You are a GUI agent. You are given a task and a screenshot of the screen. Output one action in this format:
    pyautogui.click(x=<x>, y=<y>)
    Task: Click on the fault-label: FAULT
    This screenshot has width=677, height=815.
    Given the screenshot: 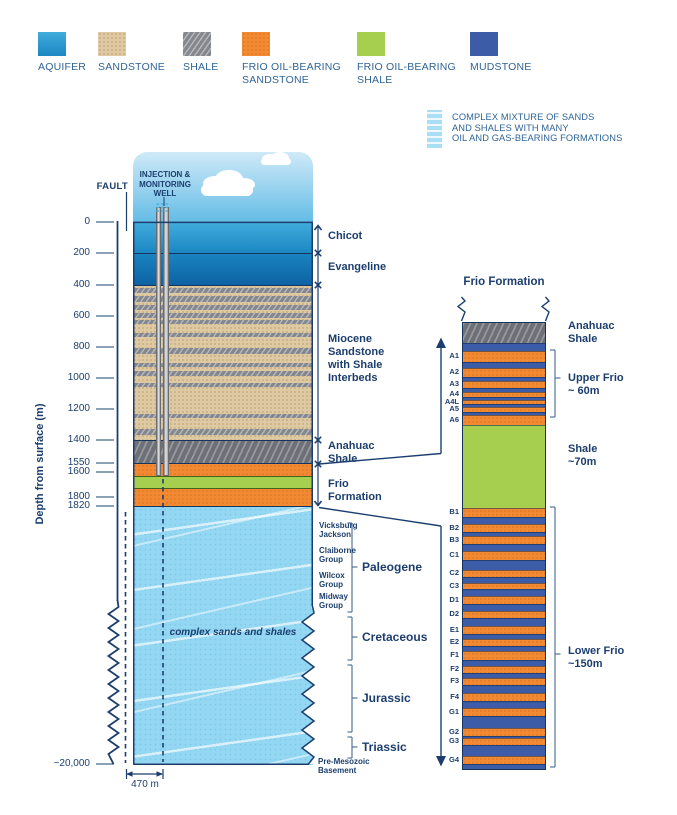 What is the action you would take?
    pyautogui.click(x=112, y=186)
    